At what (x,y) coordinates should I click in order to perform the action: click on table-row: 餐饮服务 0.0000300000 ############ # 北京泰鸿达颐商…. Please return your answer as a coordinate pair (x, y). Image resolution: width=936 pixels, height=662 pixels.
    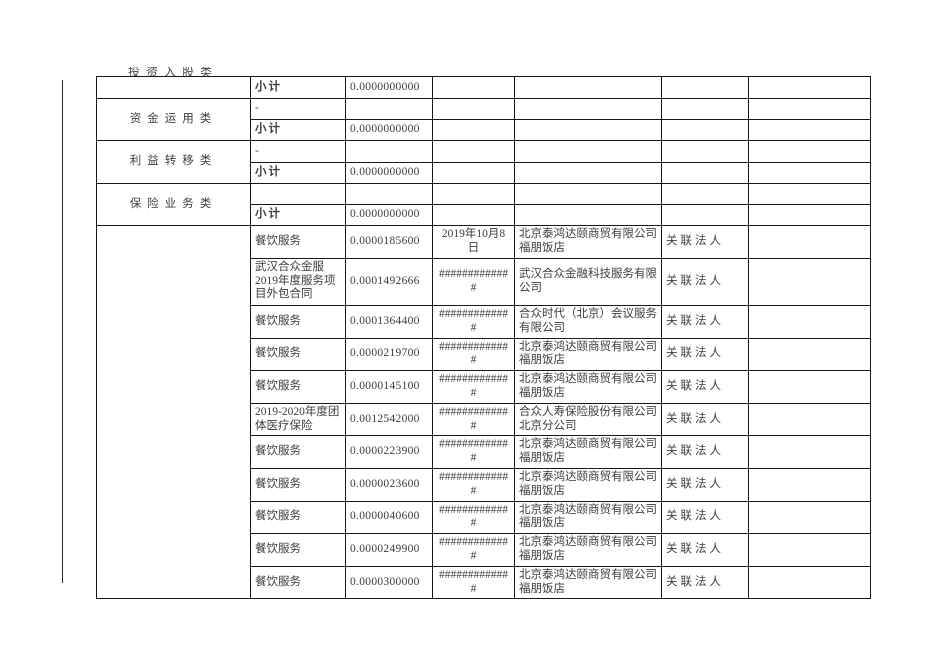
    Looking at the image, I should click on (484, 582).